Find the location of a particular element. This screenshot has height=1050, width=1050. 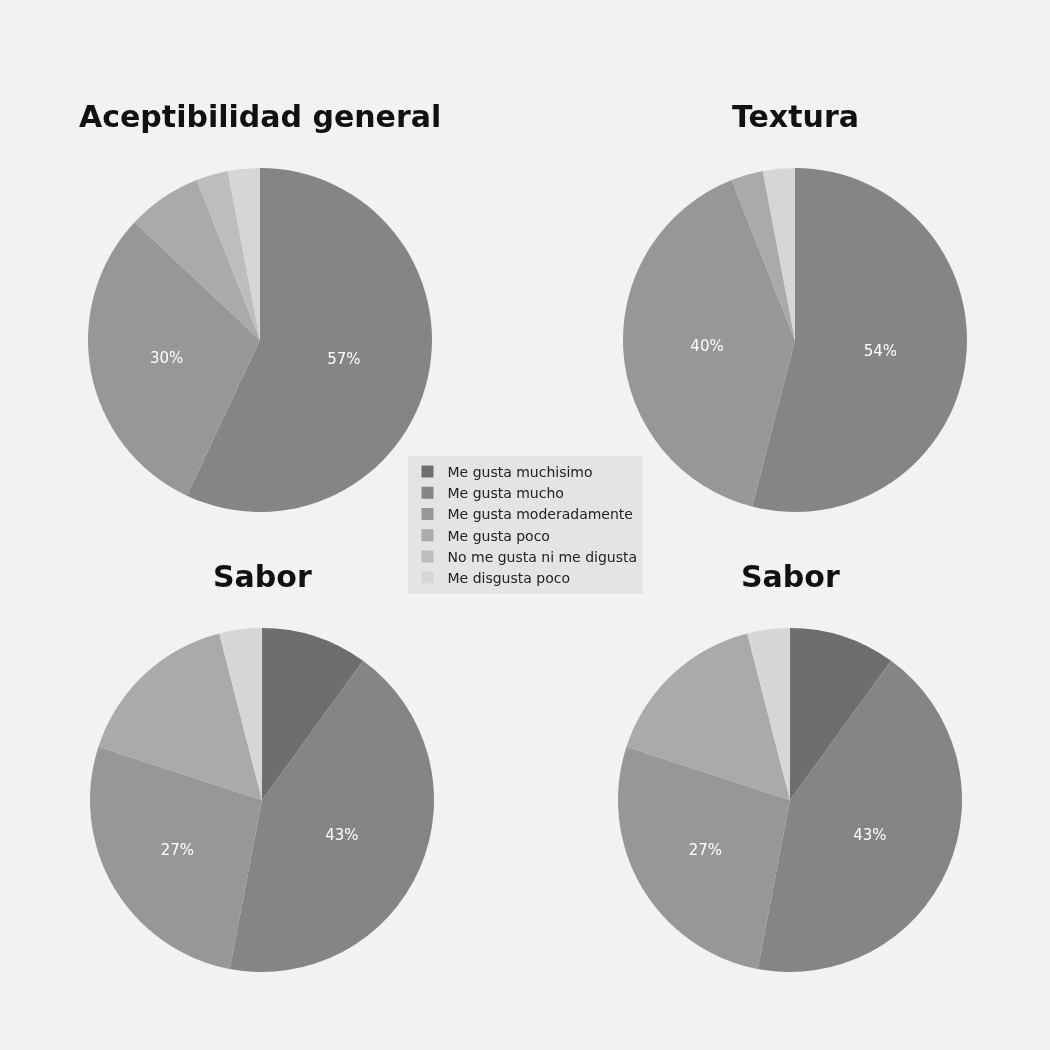

data-label: 57% is located at coordinates (344, 358).